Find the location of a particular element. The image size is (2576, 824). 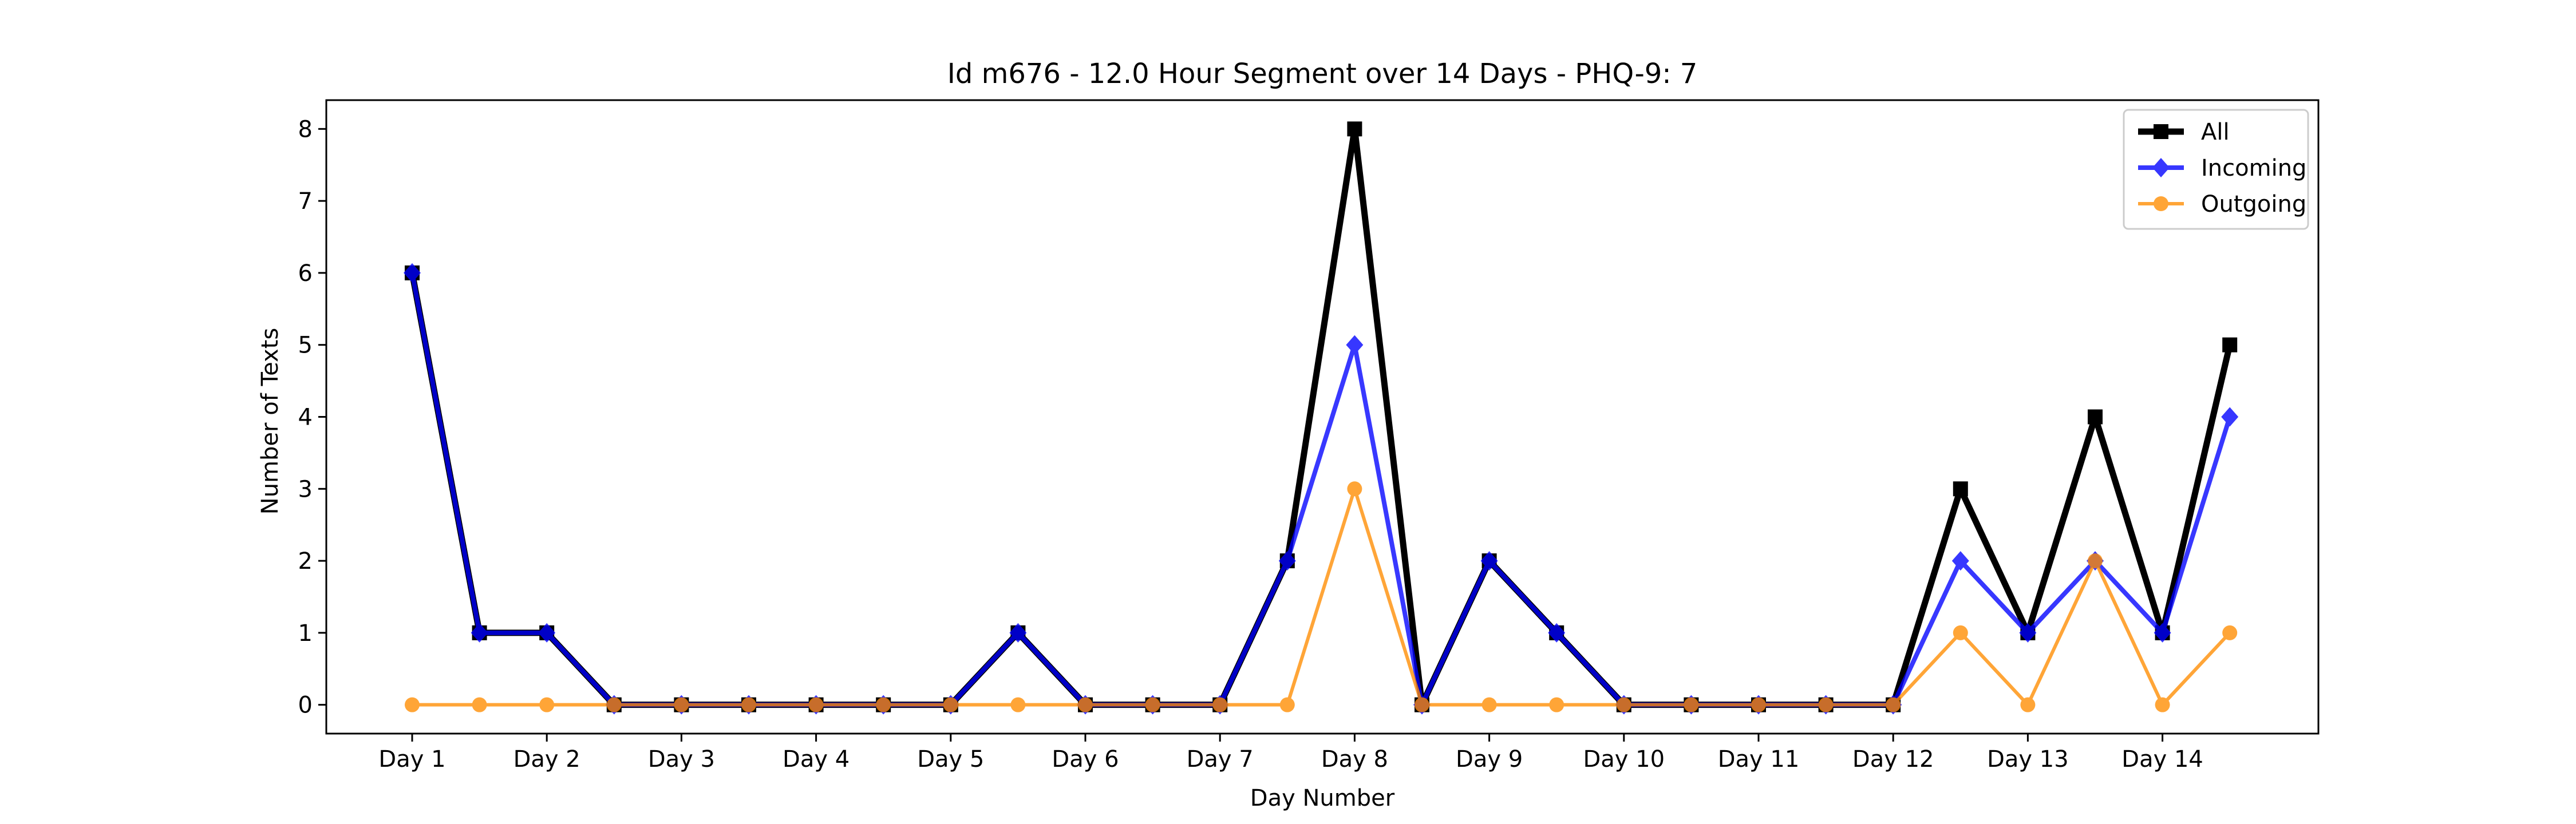

legend-item-outgoing is located at coordinates (2161, 203).